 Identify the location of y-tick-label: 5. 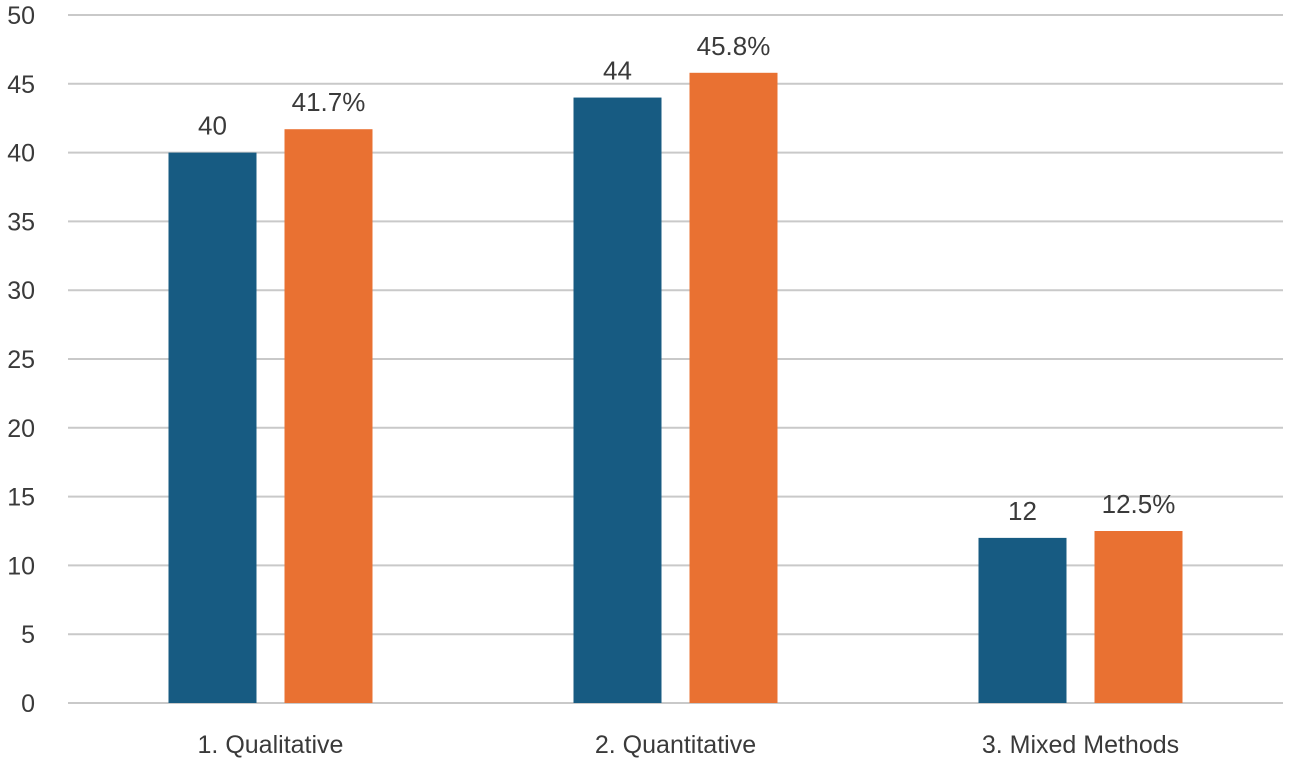
(28, 635).